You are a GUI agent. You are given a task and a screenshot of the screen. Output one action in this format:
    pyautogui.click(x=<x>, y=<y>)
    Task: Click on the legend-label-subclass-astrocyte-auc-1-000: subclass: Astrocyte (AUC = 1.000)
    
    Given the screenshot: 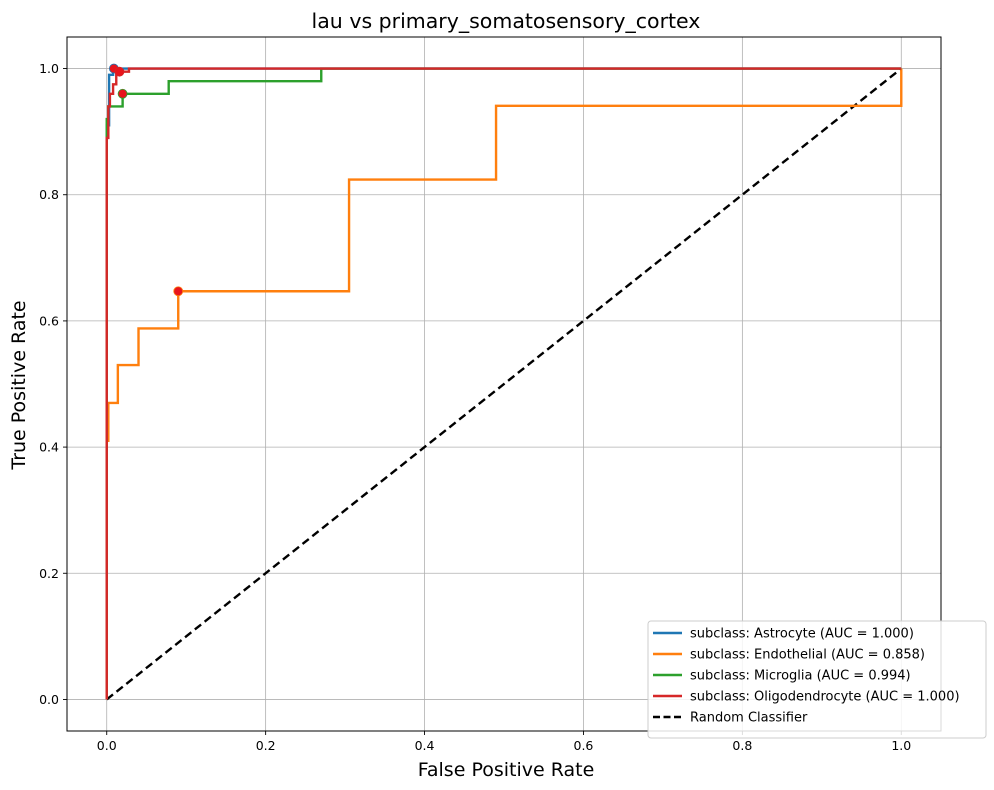 What is the action you would take?
    pyautogui.click(x=802, y=634)
    